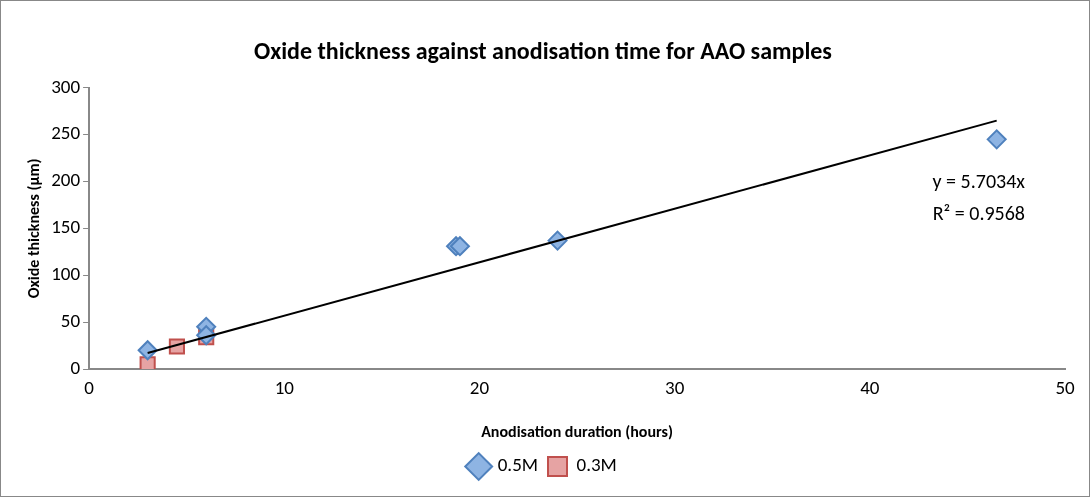 The width and height of the screenshot is (1090, 497). Describe the element at coordinates (66, 274) in the screenshot. I see `y-tick-label: 100` at that location.